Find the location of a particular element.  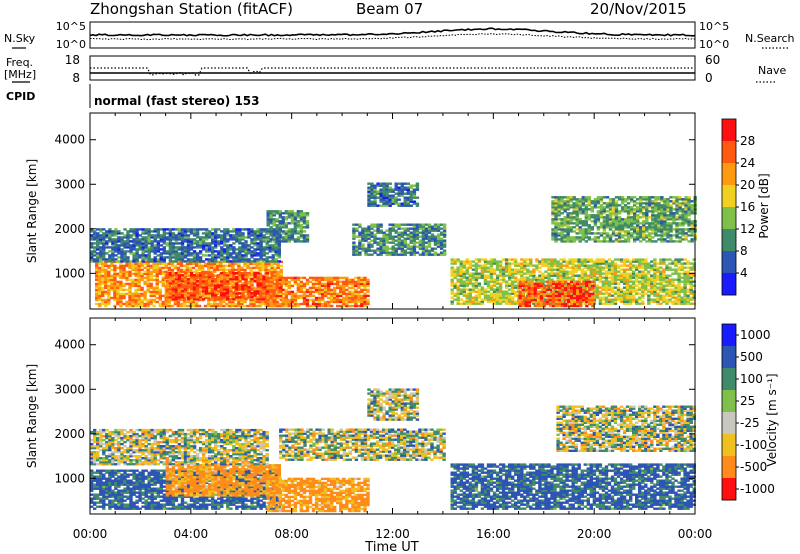

nave-tick-top: 60 is located at coordinates (712, 60).